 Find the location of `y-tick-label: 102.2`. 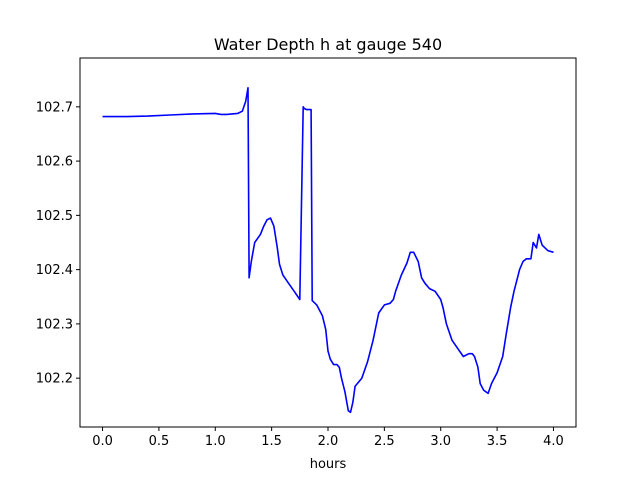

y-tick-label: 102.2 is located at coordinates (54, 379).